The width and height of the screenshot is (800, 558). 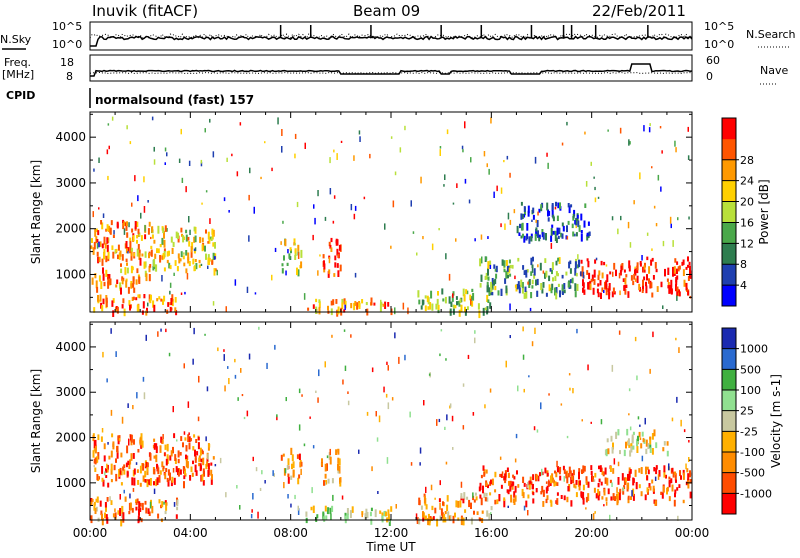 I want to click on freq-label-line2: [MHz], so click(x=18, y=74).